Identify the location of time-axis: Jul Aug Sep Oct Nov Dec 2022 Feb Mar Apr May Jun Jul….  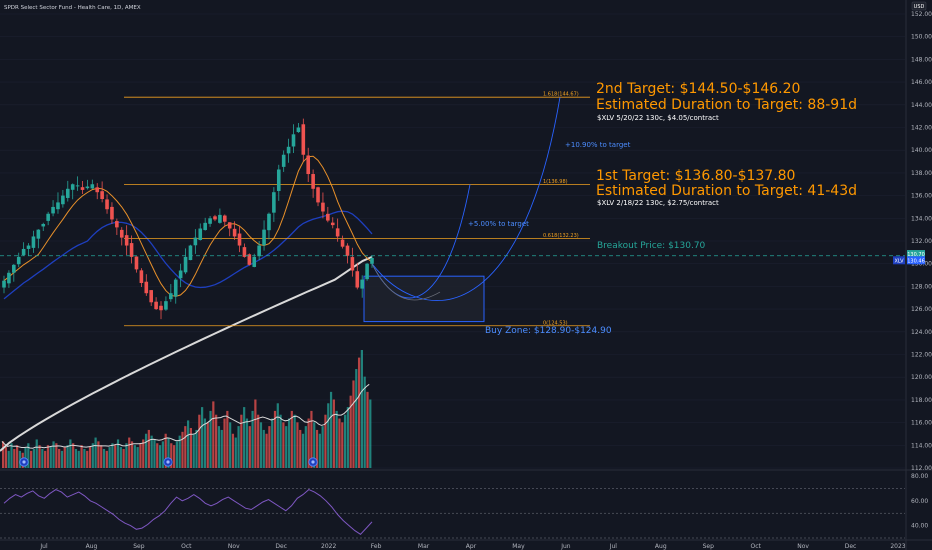
(472, 546).